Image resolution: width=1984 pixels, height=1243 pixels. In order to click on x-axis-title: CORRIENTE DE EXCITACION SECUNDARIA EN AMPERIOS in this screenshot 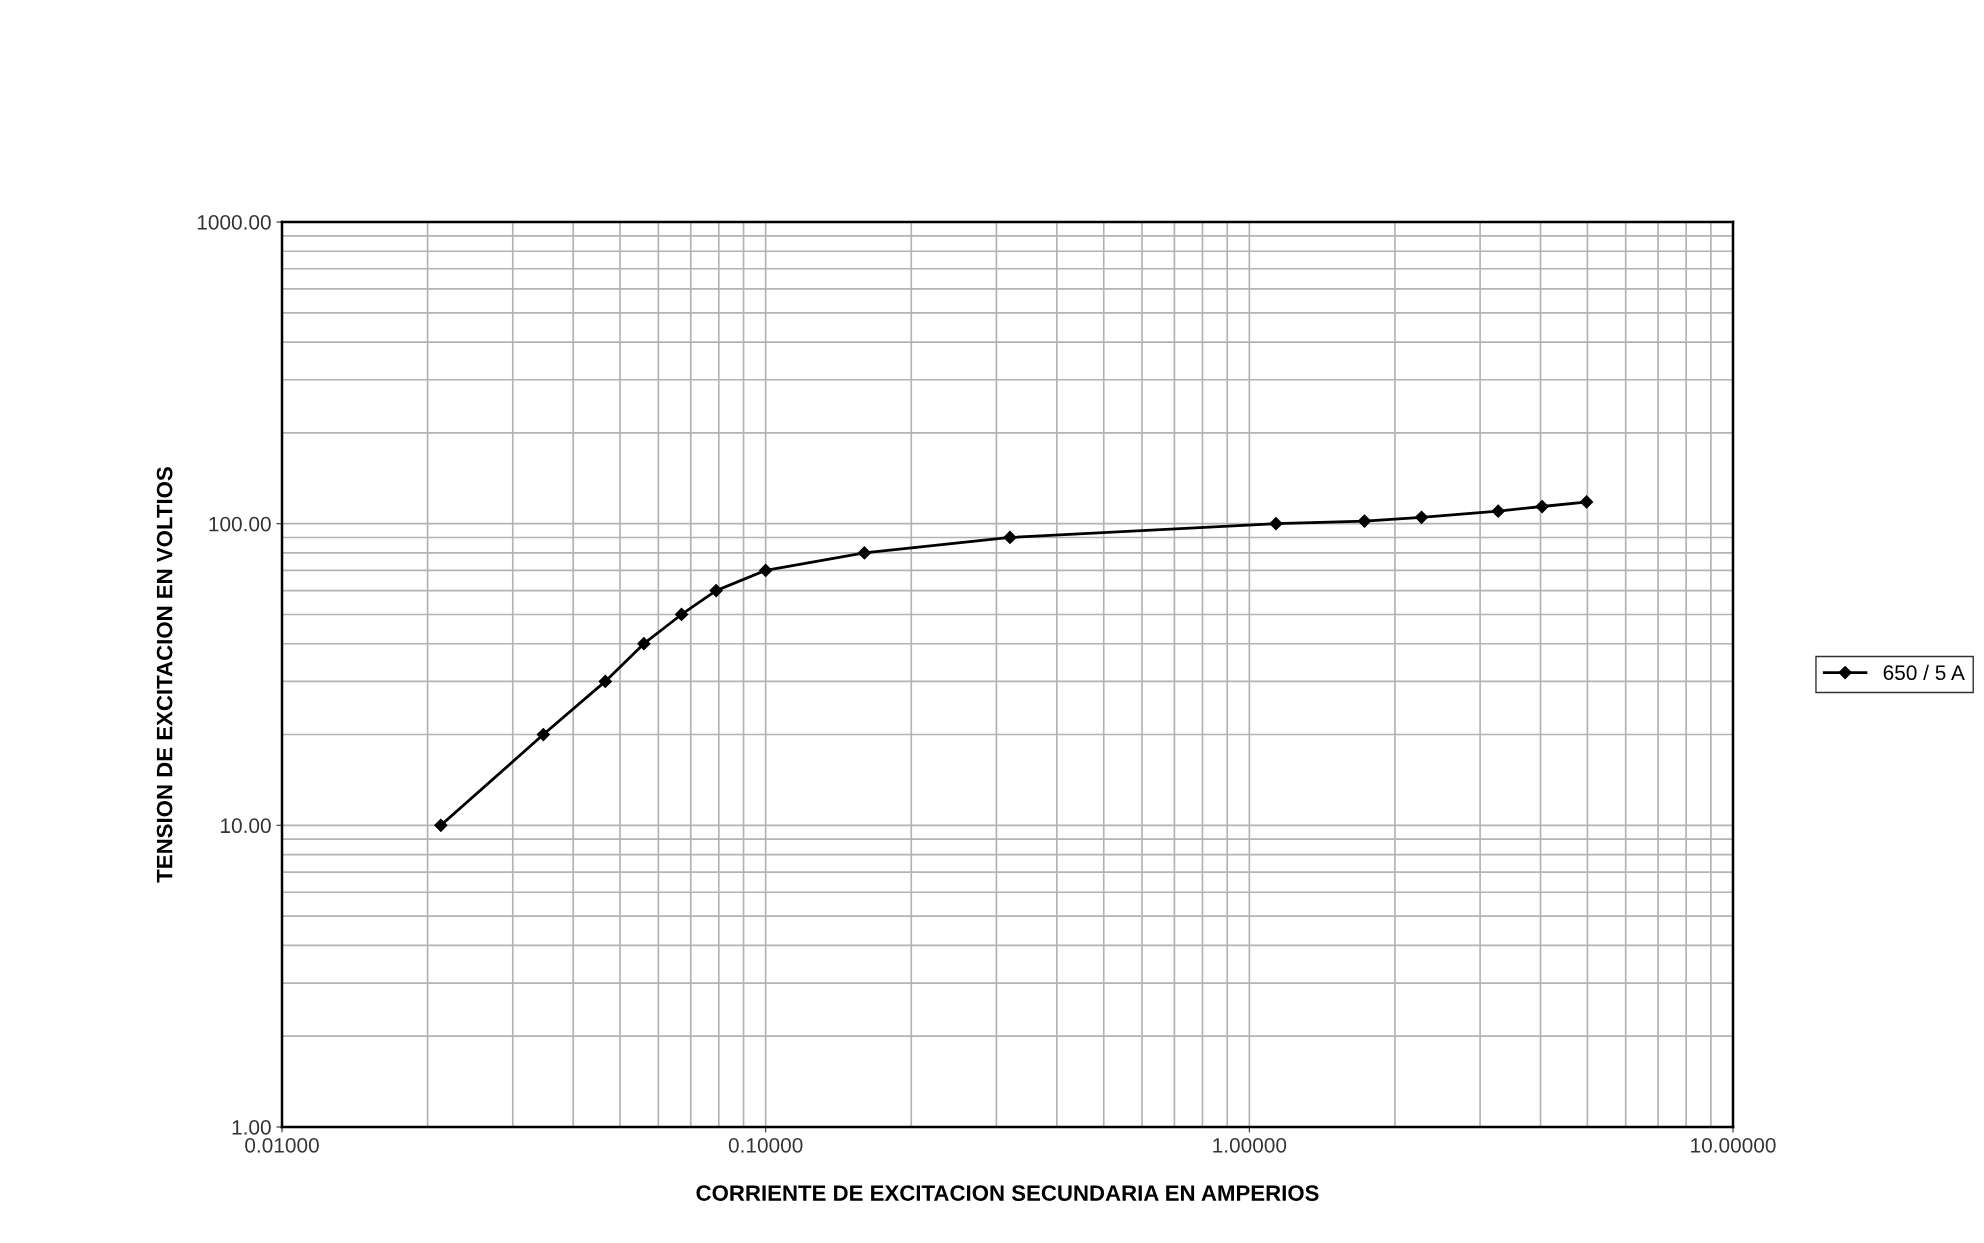, I will do `click(1007, 1193)`.